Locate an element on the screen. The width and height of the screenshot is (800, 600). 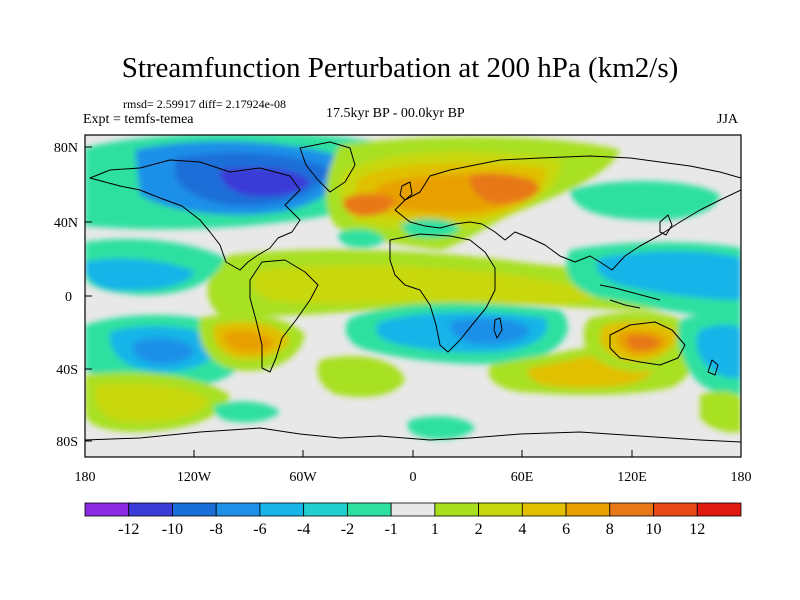
coast-north-america is located at coordinates (195, 215).